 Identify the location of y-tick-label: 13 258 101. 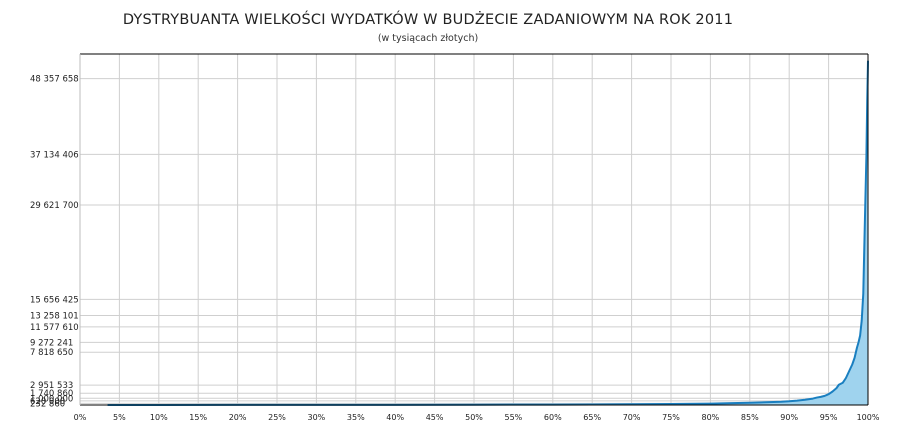
(54, 317).